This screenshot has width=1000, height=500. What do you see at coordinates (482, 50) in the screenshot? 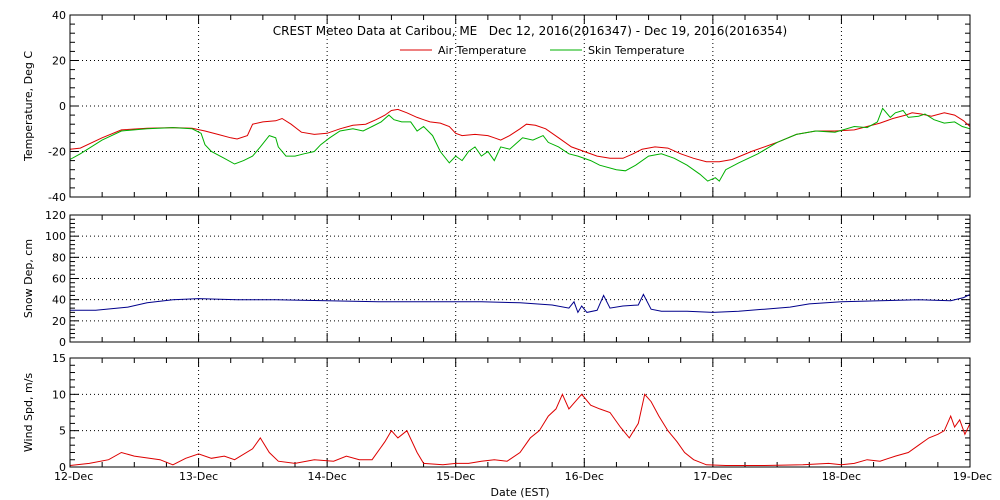
I see `legend-label-air: Air Temperature` at bounding box center [482, 50].